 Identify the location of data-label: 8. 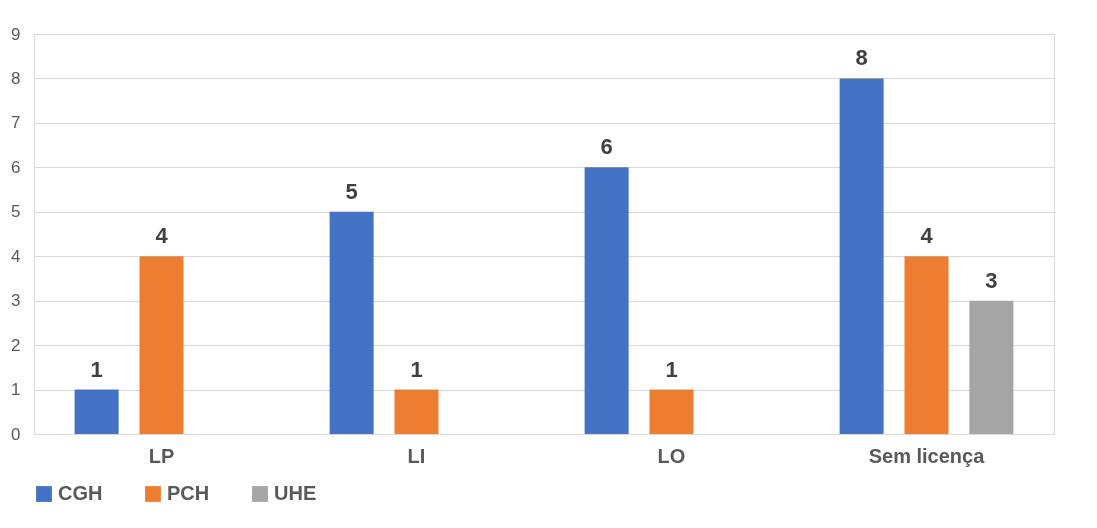
(861, 58).